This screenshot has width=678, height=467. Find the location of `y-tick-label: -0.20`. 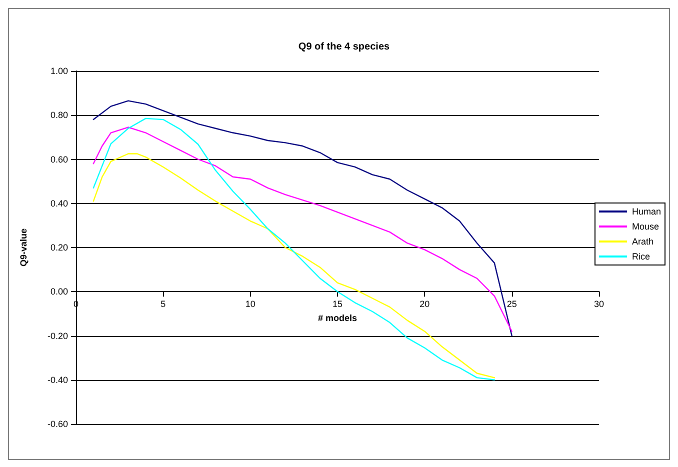

y-tick-label: -0.20 is located at coordinates (57, 335).